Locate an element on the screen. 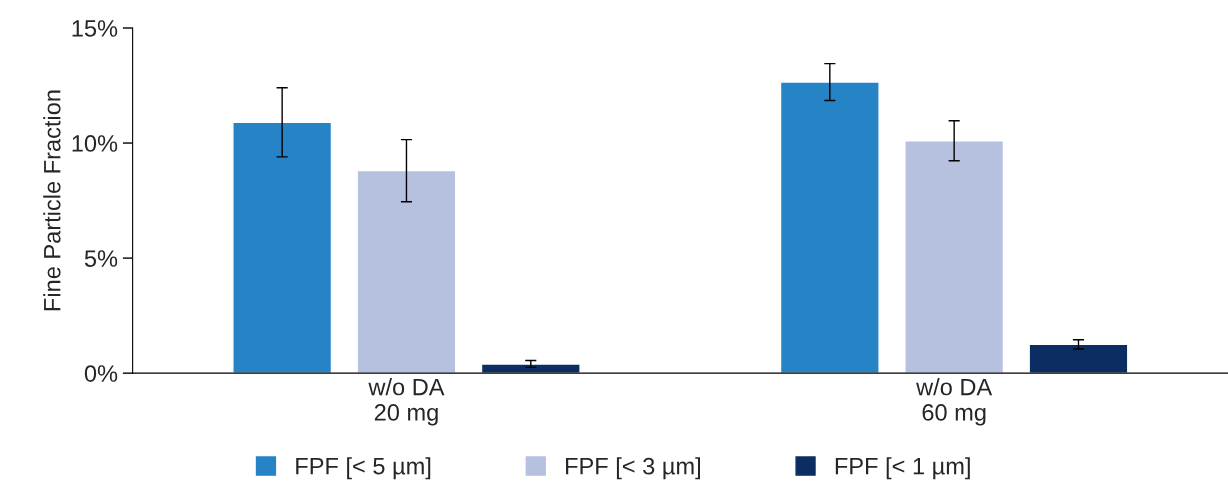 This screenshot has width=1228, height=491. legend-label: FPF [< 5 µm] is located at coordinates (363, 468).